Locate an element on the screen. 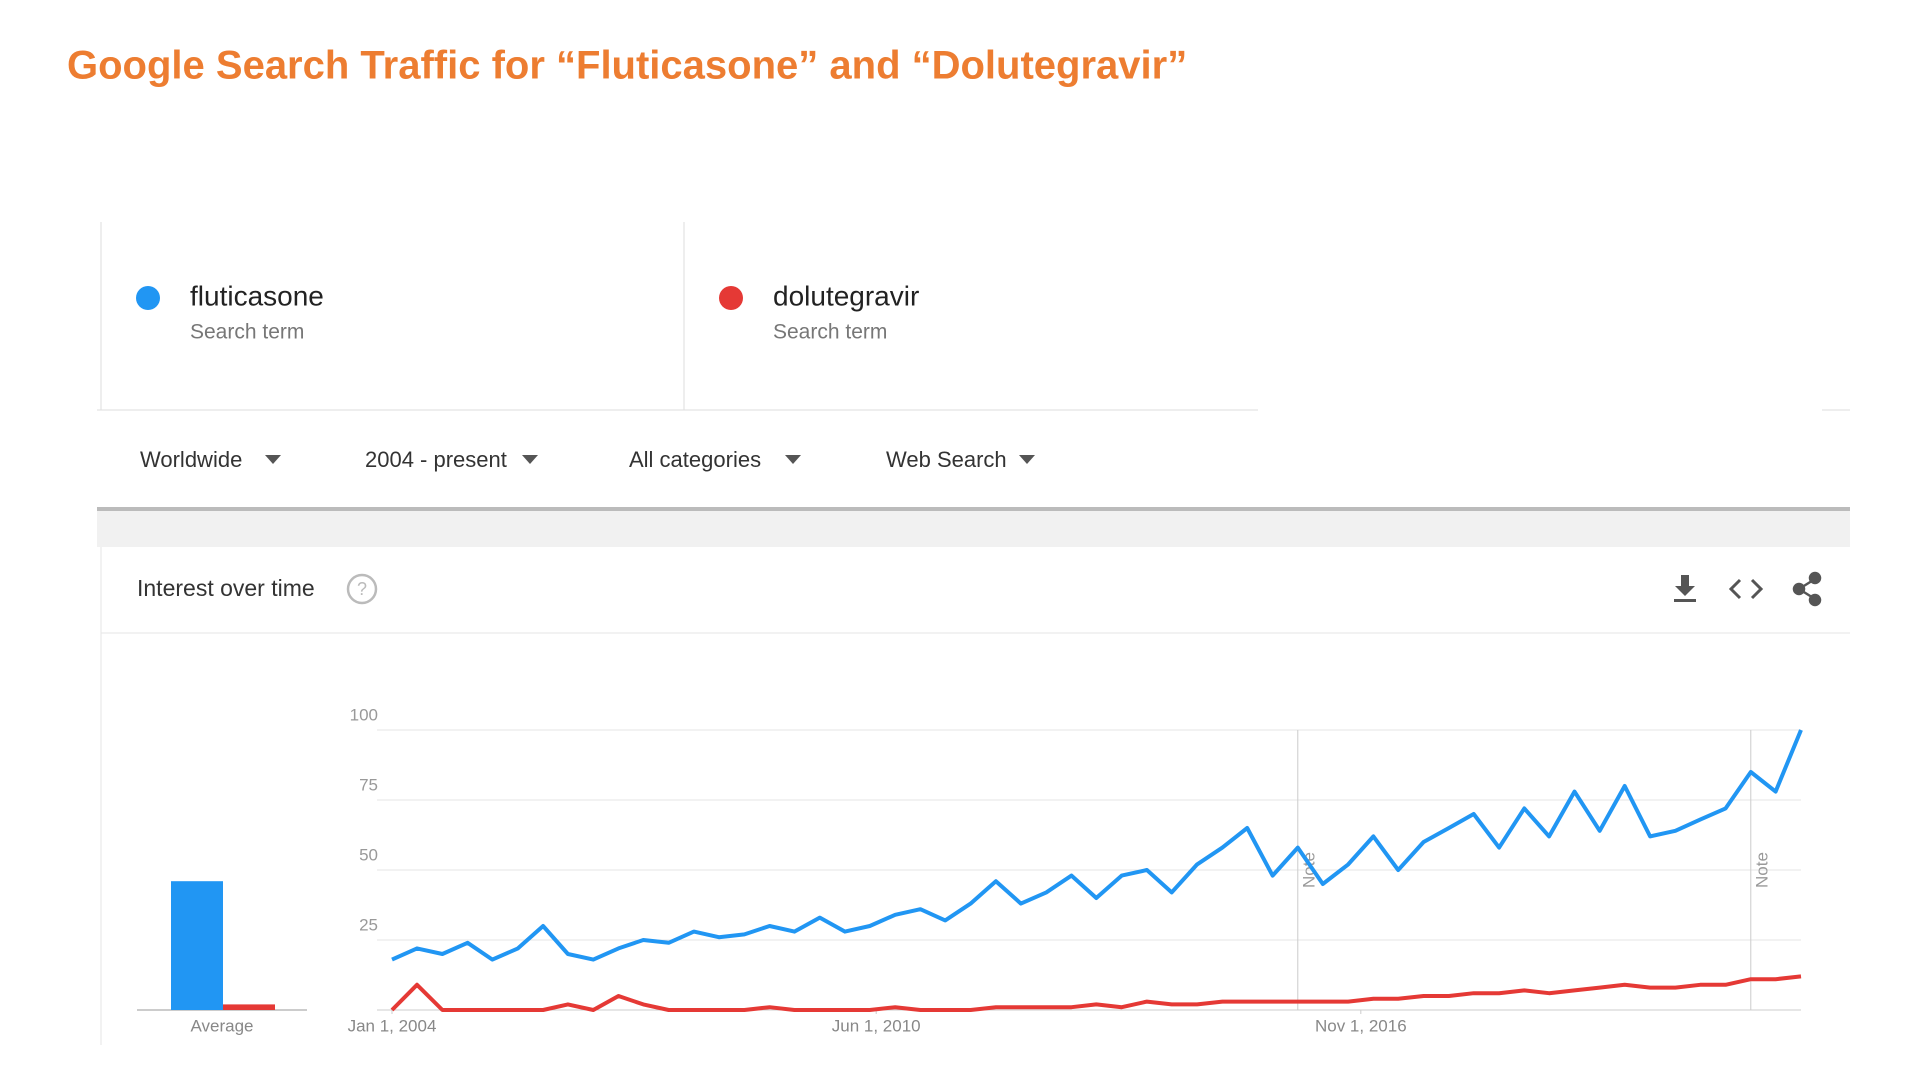 This screenshot has width=1920, height=1080. y-tick-label: 75 is located at coordinates (368, 784).